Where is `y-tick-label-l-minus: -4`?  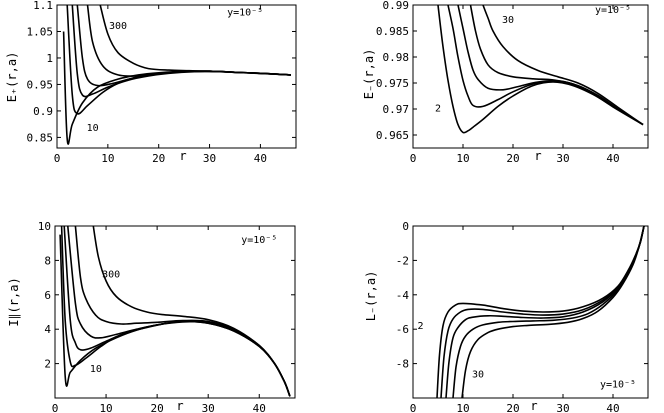 y-tick-label-l-minus: -4 is located at coordinates (403, 295).